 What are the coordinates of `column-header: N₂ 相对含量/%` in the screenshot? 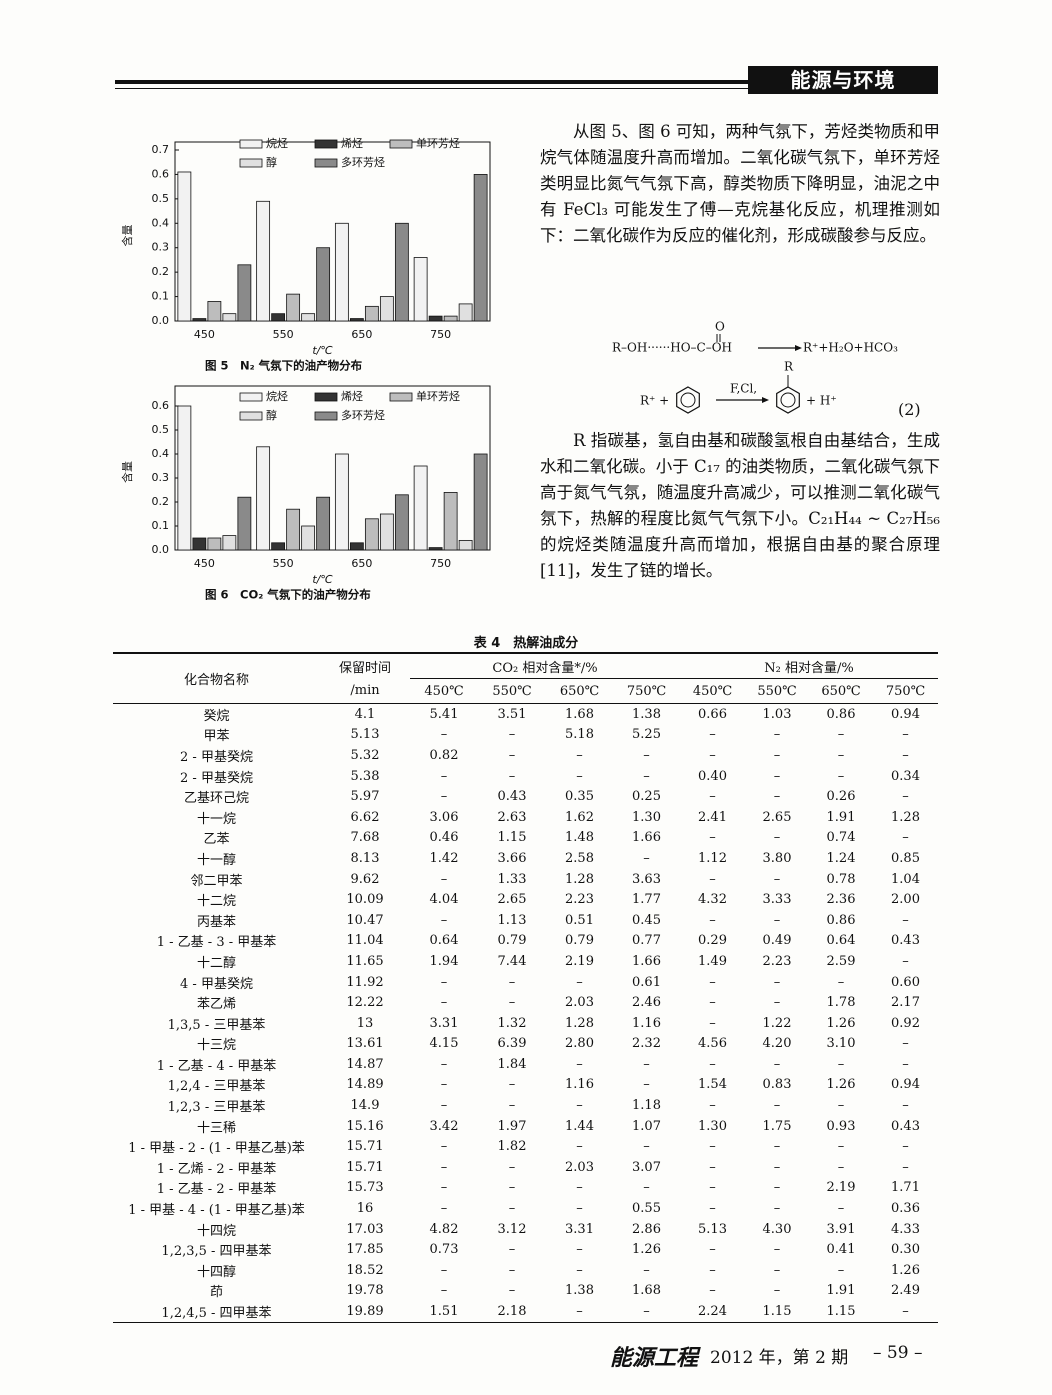 It's located at (809, 666).